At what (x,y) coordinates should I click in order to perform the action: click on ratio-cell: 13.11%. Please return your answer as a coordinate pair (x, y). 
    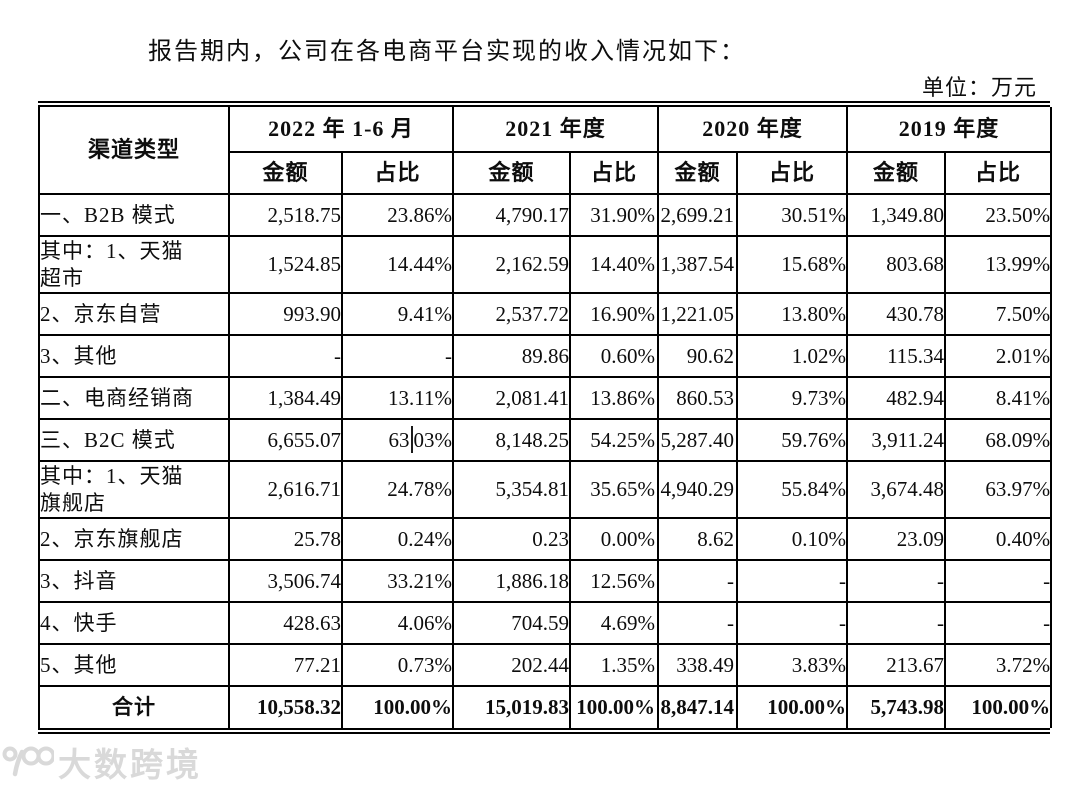
    Looking at the image, I should click on (397, 398).